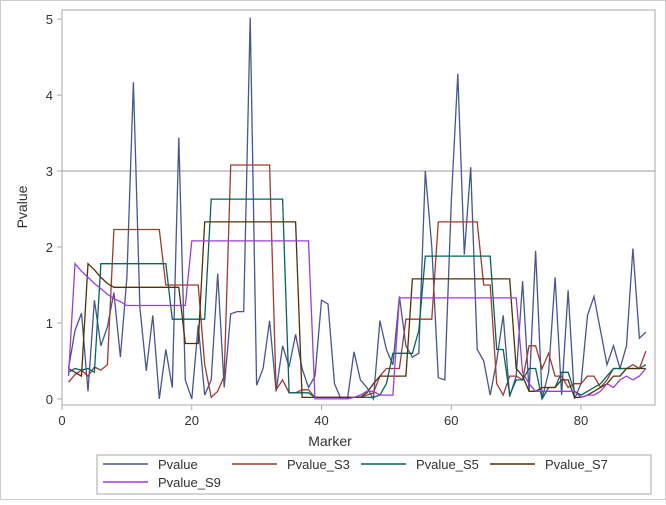 This screenshot has height=505, width=666. What do you see at coordinates (318, 464) in the screenshot?
I see `legend-label: Pvalue_S3` at bounding box center [318, 464].